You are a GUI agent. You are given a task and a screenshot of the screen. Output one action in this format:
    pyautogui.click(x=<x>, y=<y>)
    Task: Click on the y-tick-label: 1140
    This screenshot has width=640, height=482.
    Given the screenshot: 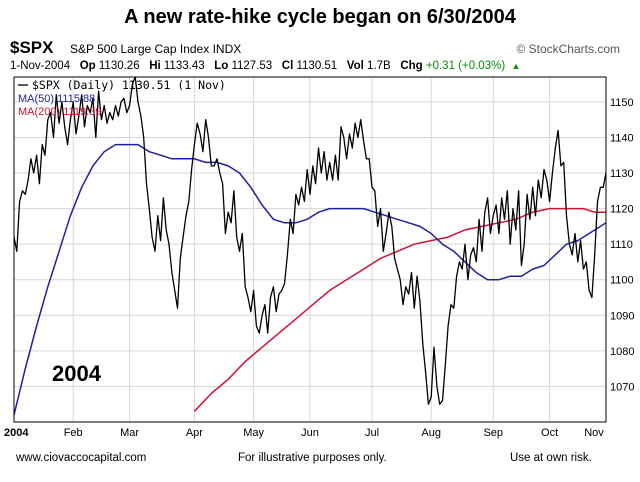 What is the action you would take?
    pyautogui.click(x=622, y=138)
    